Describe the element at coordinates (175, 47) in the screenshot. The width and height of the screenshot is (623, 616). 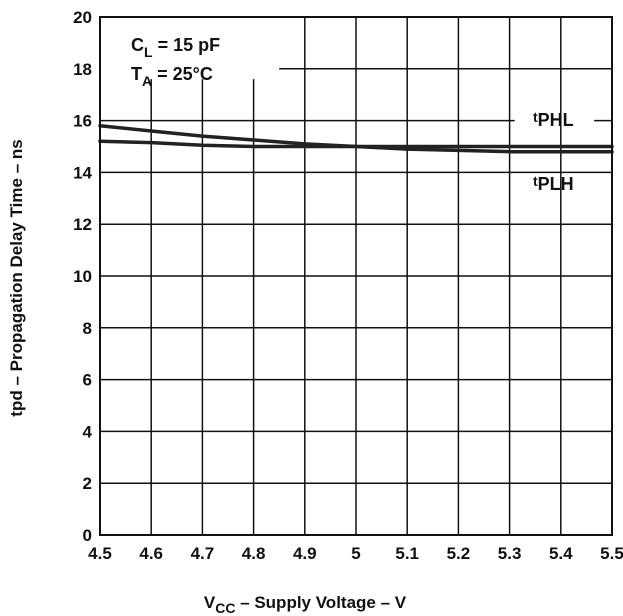
I see `cl-annotation: CL = 15 pF` at that location.